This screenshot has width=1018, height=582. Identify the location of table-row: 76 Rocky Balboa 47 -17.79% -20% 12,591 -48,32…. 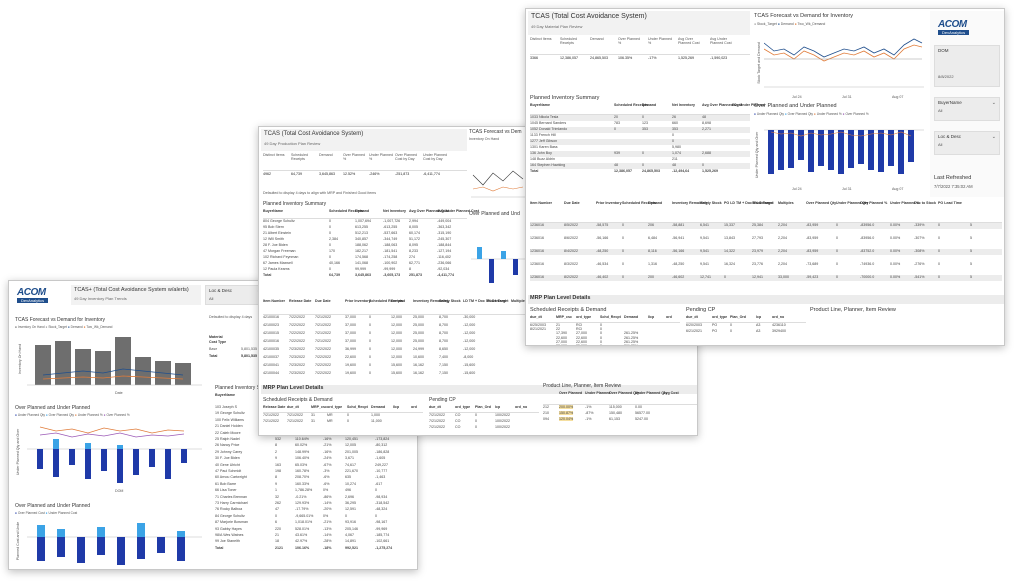
(315, 510).